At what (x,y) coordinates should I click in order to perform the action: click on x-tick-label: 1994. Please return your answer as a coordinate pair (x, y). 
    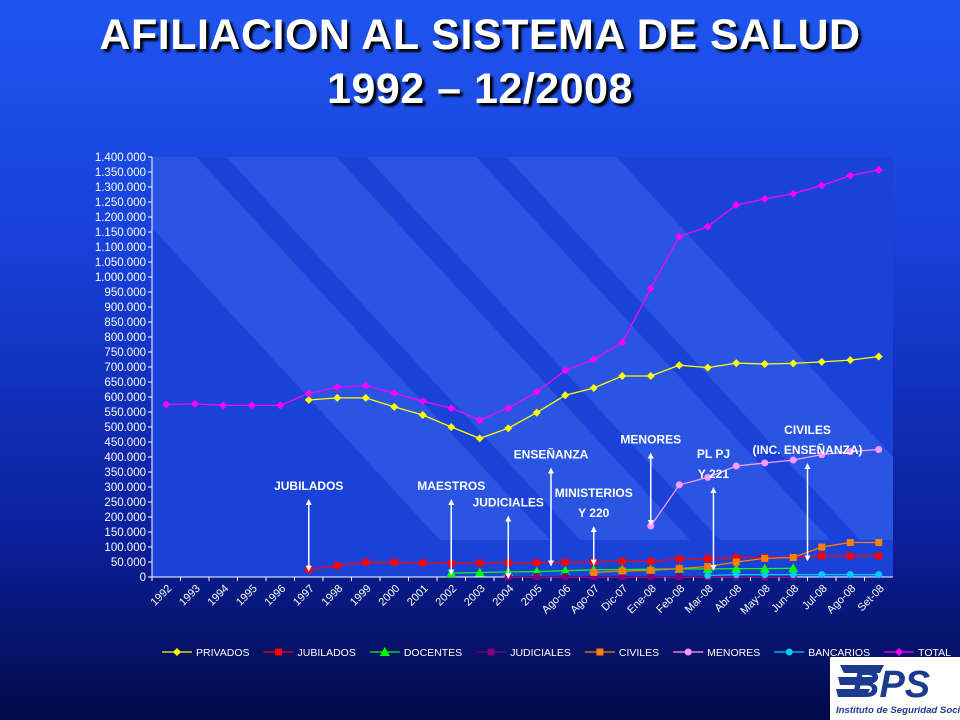
    Looking at the image, I should click on (219, 596).